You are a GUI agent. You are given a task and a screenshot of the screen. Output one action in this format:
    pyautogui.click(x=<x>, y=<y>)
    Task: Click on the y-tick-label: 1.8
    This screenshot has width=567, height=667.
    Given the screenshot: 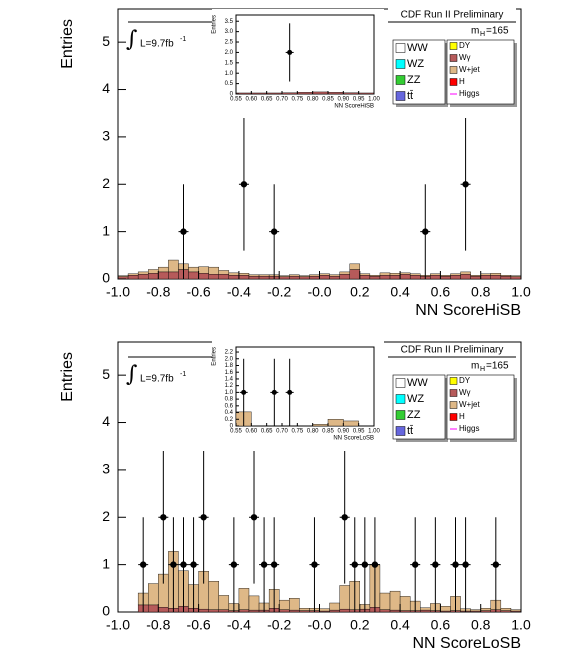 What is the action you would take?
    pyautogui.click(x=229, y=366)
    